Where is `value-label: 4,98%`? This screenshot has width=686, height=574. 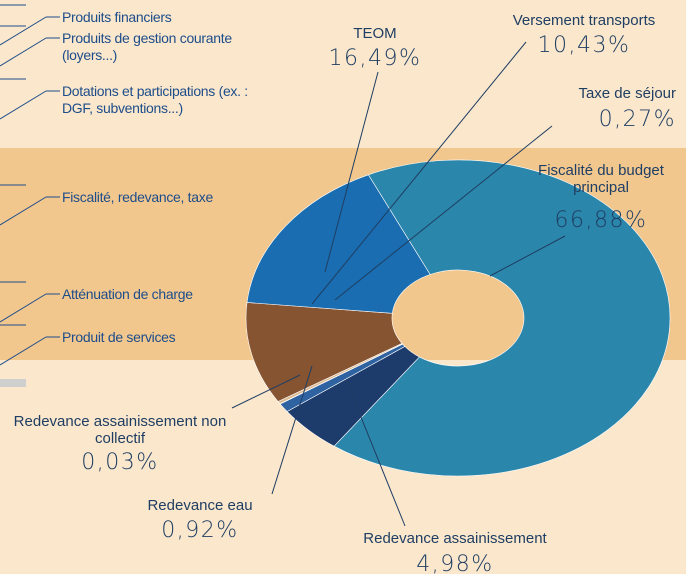 value-label: 4,98% is located at coordinates (455, 563).